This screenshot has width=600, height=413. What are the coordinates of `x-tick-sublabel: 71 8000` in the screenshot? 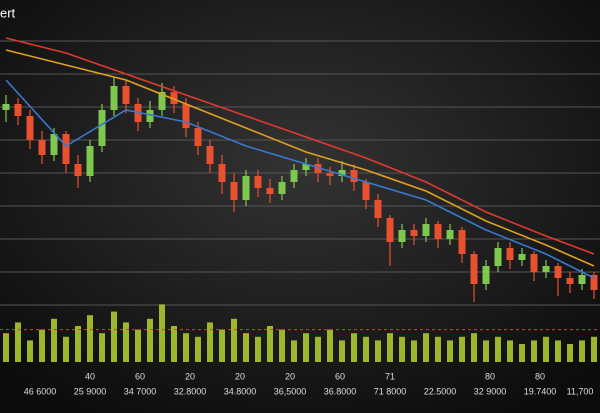 It's located at (390, 391).